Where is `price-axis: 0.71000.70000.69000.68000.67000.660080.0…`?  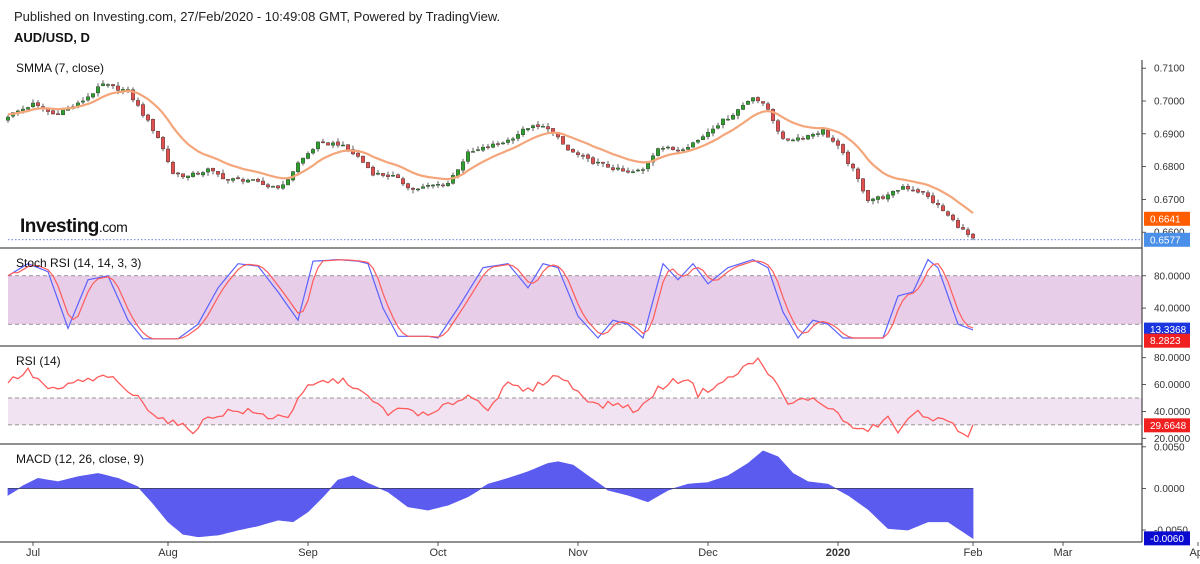 price-axis: 0.71000.70000.69000.68000.67000.660080.0… is located at coordinates (1166, 305).